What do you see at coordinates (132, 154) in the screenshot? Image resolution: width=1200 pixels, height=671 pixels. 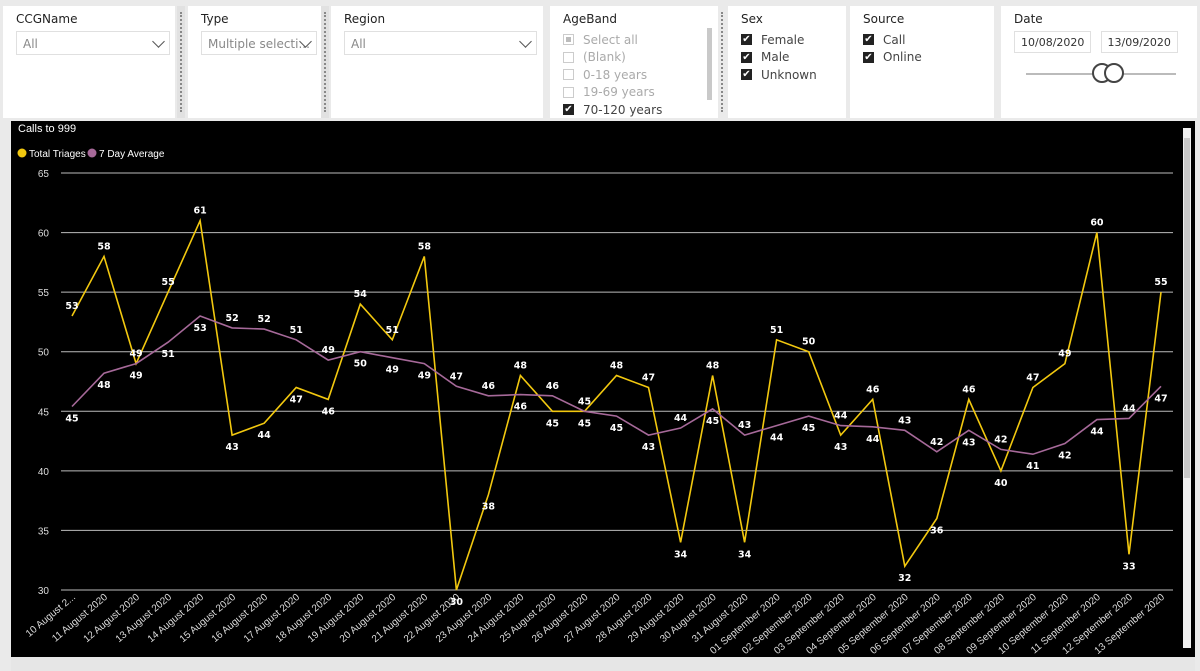 I see `legend-label-2: 7 Day Average` at bounding box center [132, 154].